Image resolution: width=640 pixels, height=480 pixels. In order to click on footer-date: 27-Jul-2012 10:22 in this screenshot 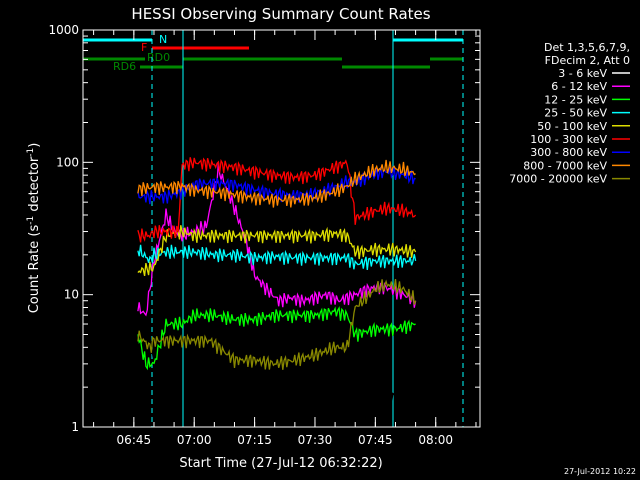, I will do `click(600, 471)`.